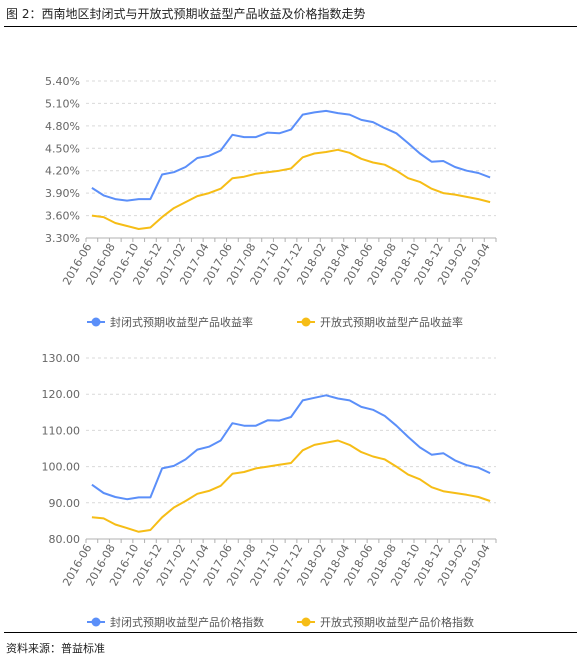 The image size is (581, 663). I want to click on y-tick-label: 3.90%, so click(62, 193).